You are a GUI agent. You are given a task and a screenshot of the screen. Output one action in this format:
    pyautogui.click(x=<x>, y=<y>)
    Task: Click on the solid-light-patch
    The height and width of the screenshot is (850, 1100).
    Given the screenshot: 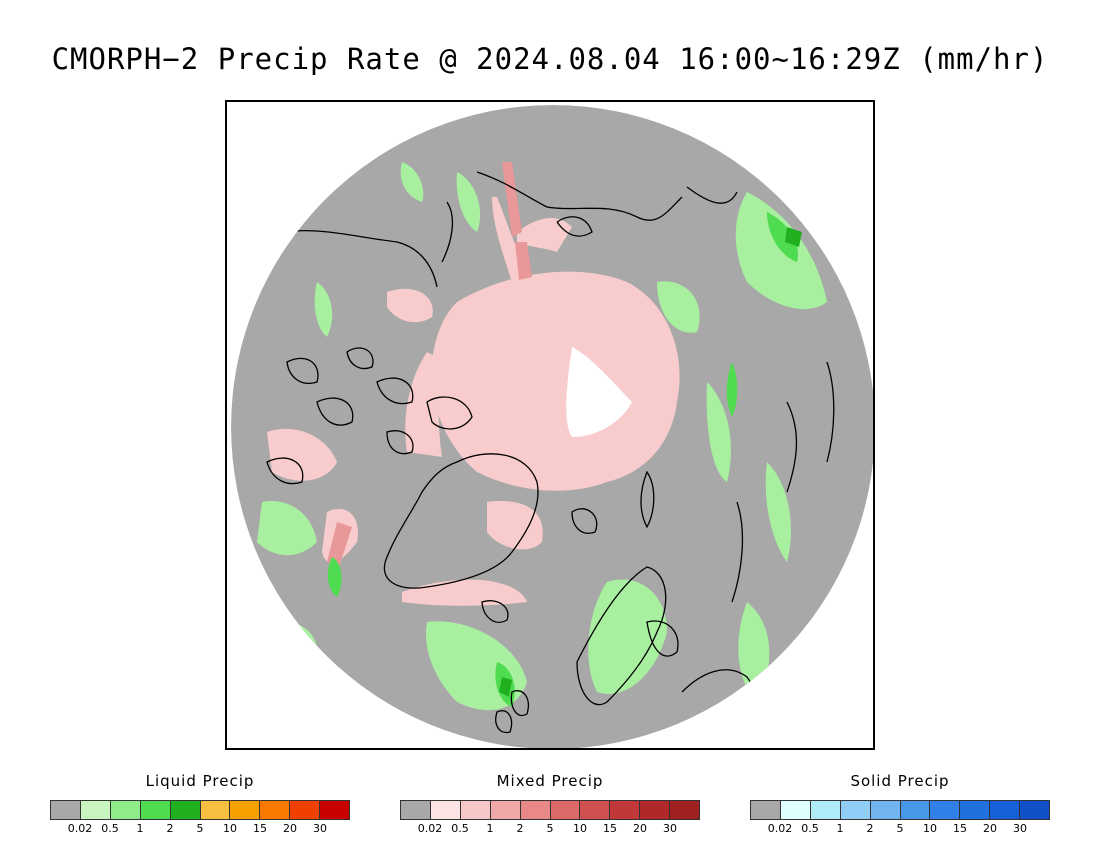 What is the action you would take?
    pyautogui.click(x=599, y=392)
    